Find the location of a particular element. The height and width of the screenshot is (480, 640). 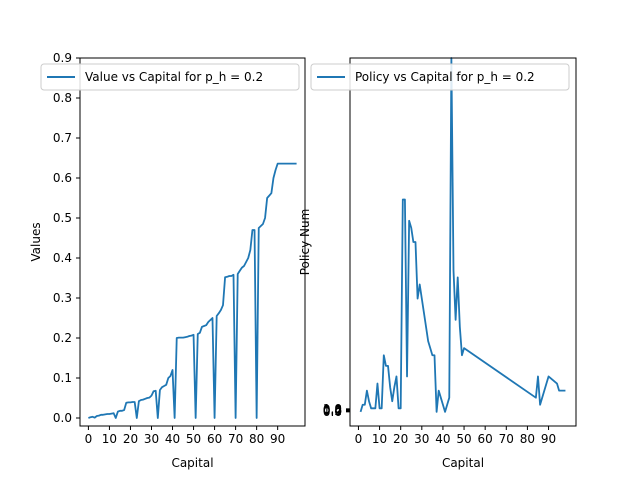

right-legend-box is located at coordinates (440, 77).